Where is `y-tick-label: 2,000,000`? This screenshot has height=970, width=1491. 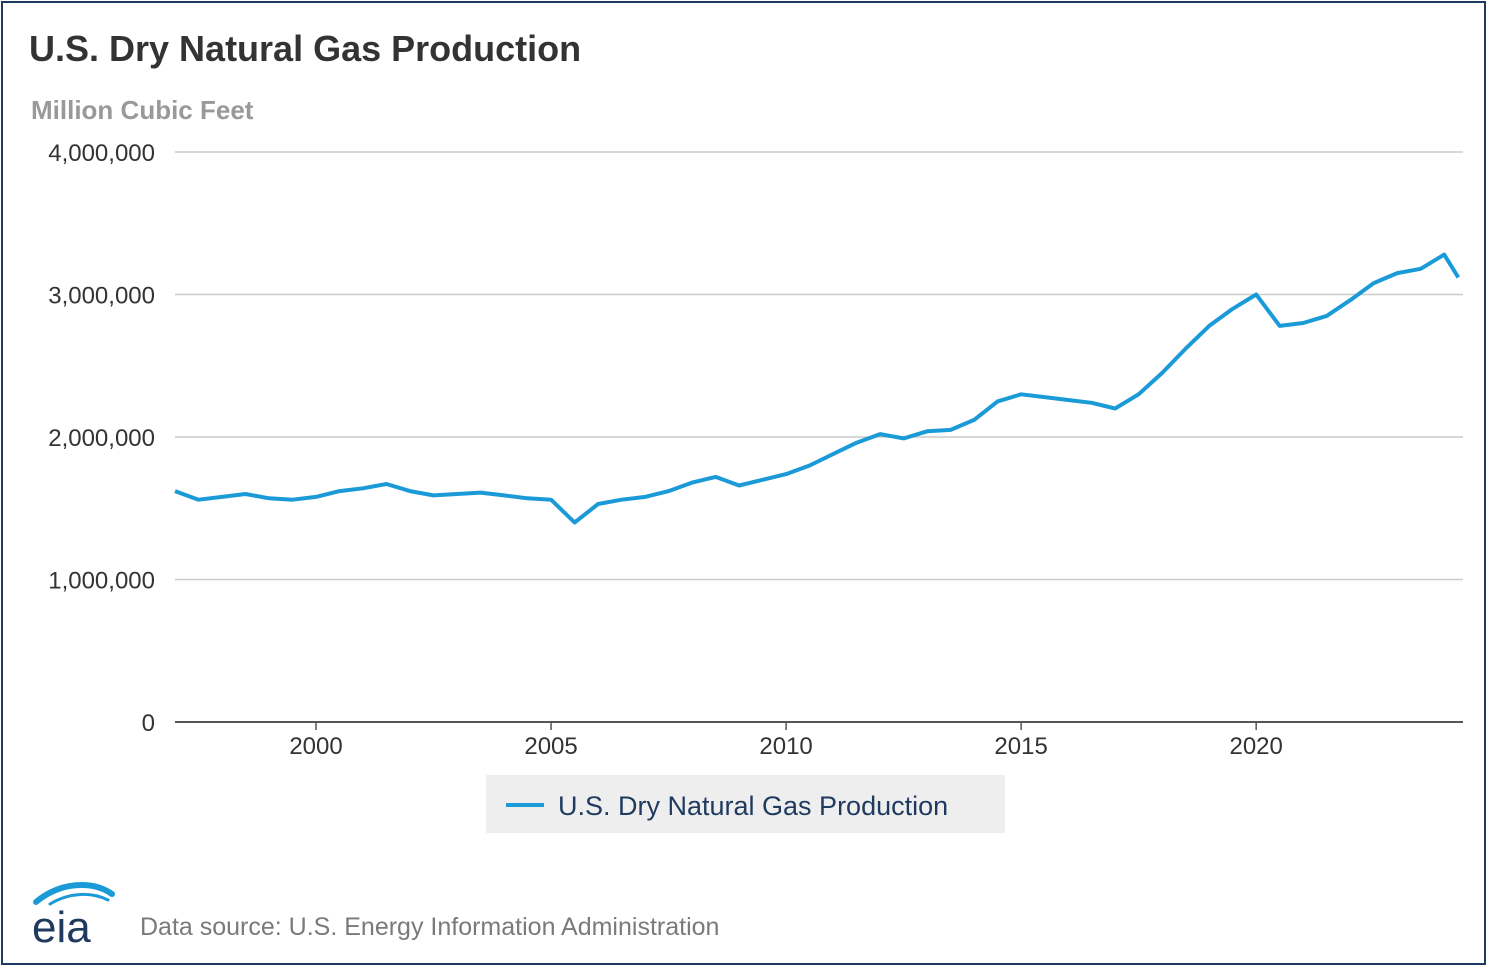
y-tick-label: 2,000,000 is located at coordinates (101, 438).